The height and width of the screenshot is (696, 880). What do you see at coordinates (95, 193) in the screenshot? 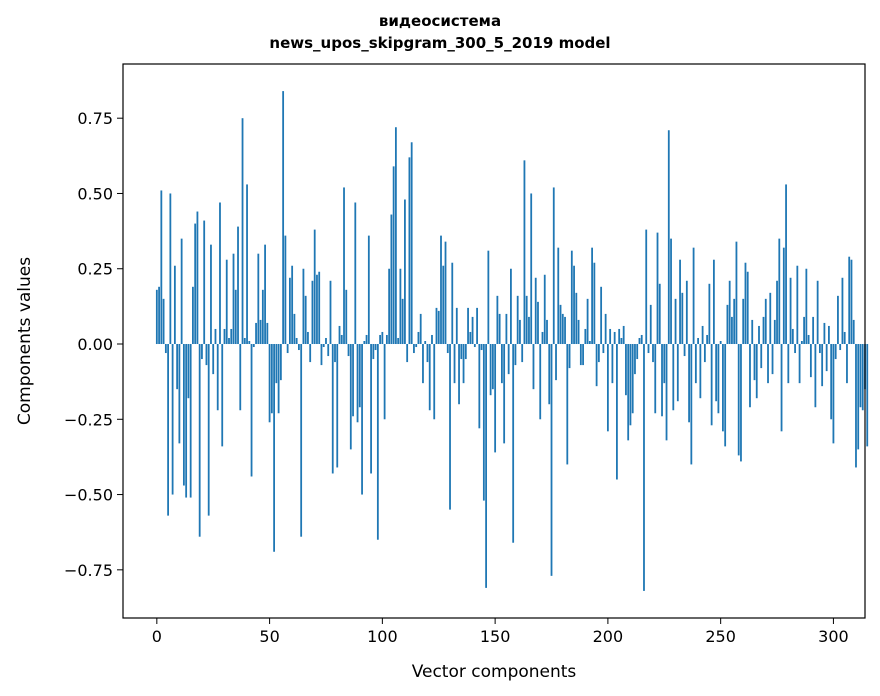
I see `y-tick-label: 0.50` at bounding box center [95, 193].